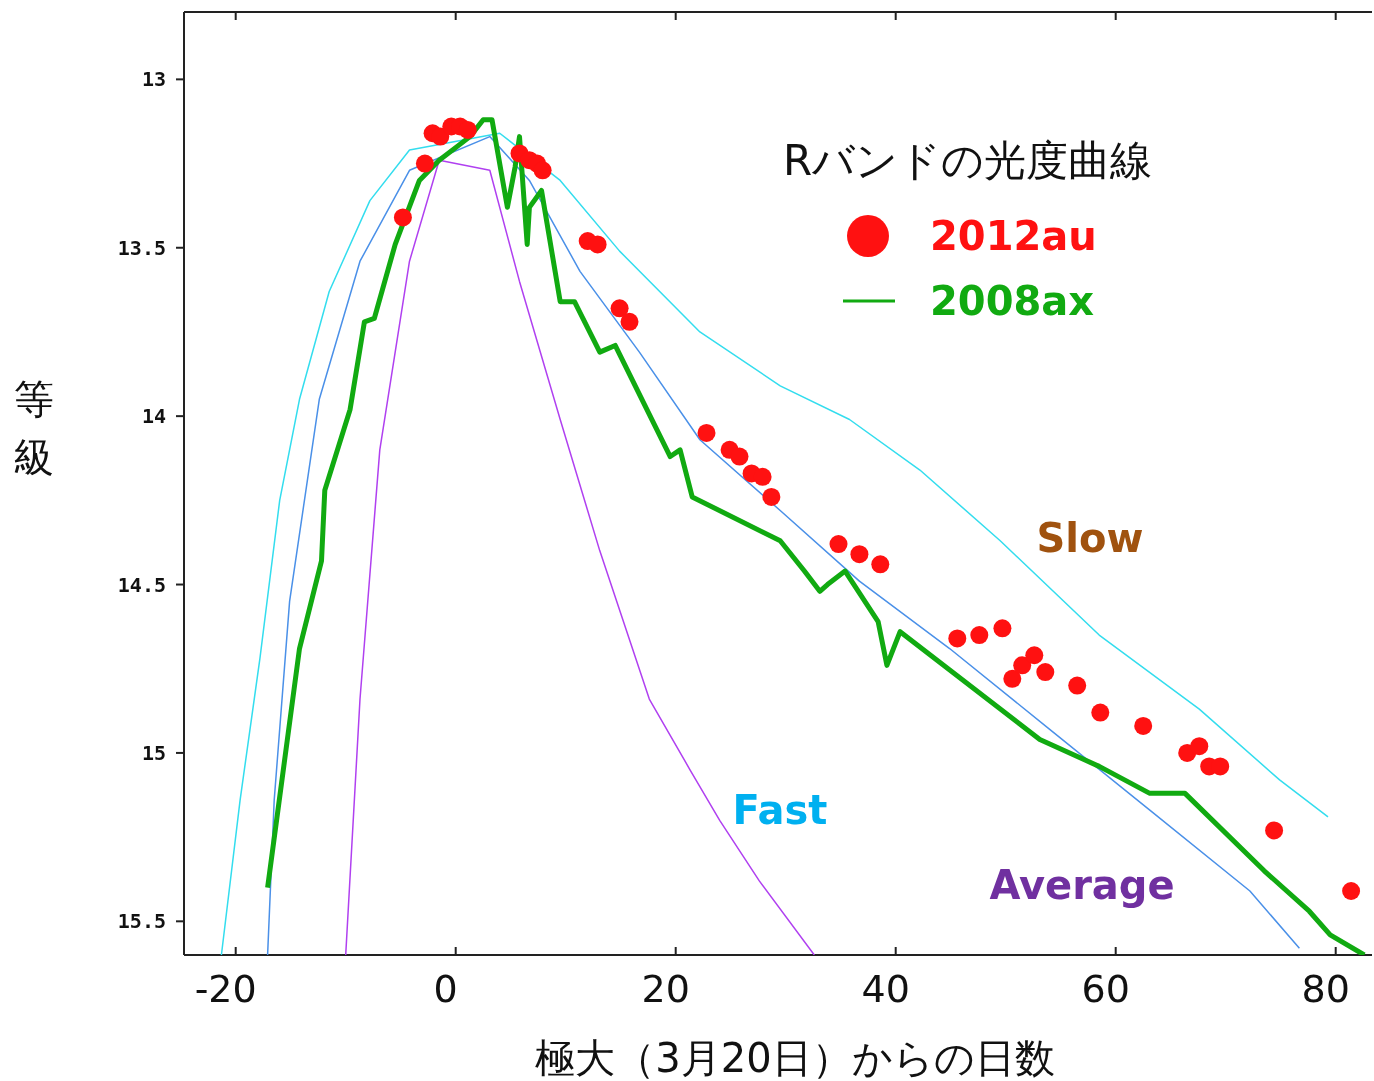 Image resolution: width=1374 pixels, height=1081 pixels. Describe the element at coordinates (780, 810) in the screenshot. I see `annotation: Fast` at that location.